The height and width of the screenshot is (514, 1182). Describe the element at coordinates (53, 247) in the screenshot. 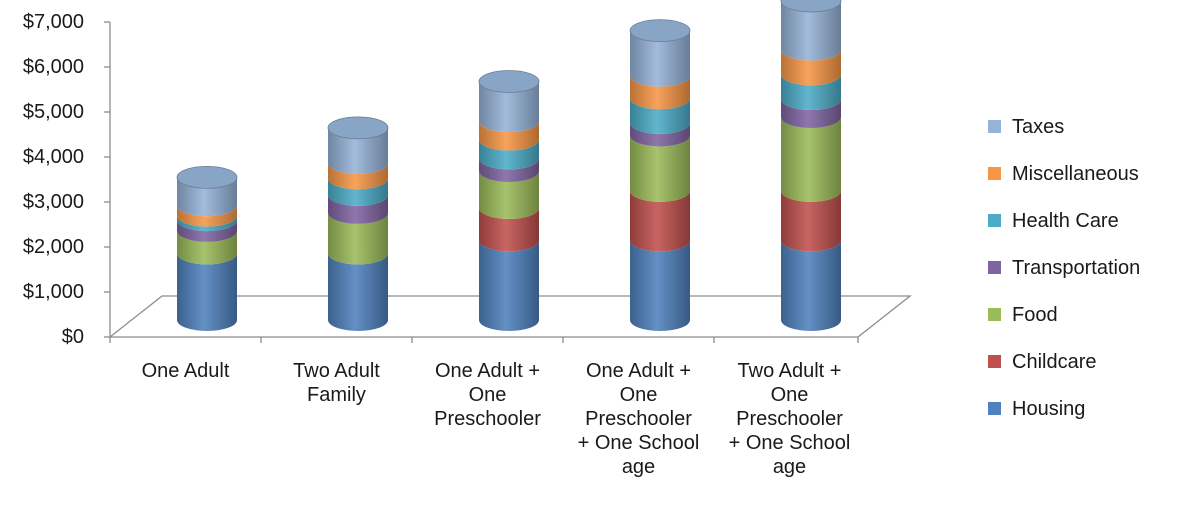

I see `y-tick-label: $2,000` at that location.